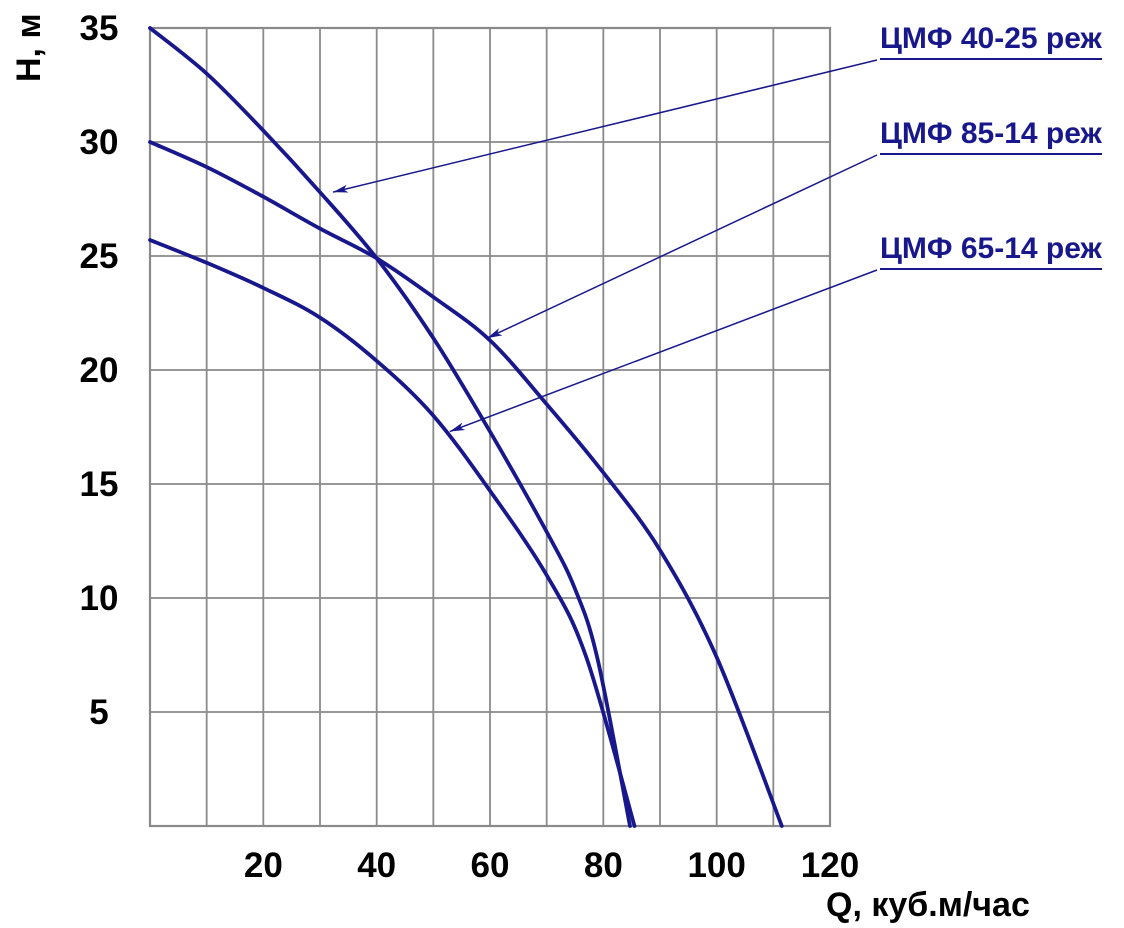  I want to click on series-label-cmf-40-25: ЦМФ 40-25 реж, so click(991, 42).